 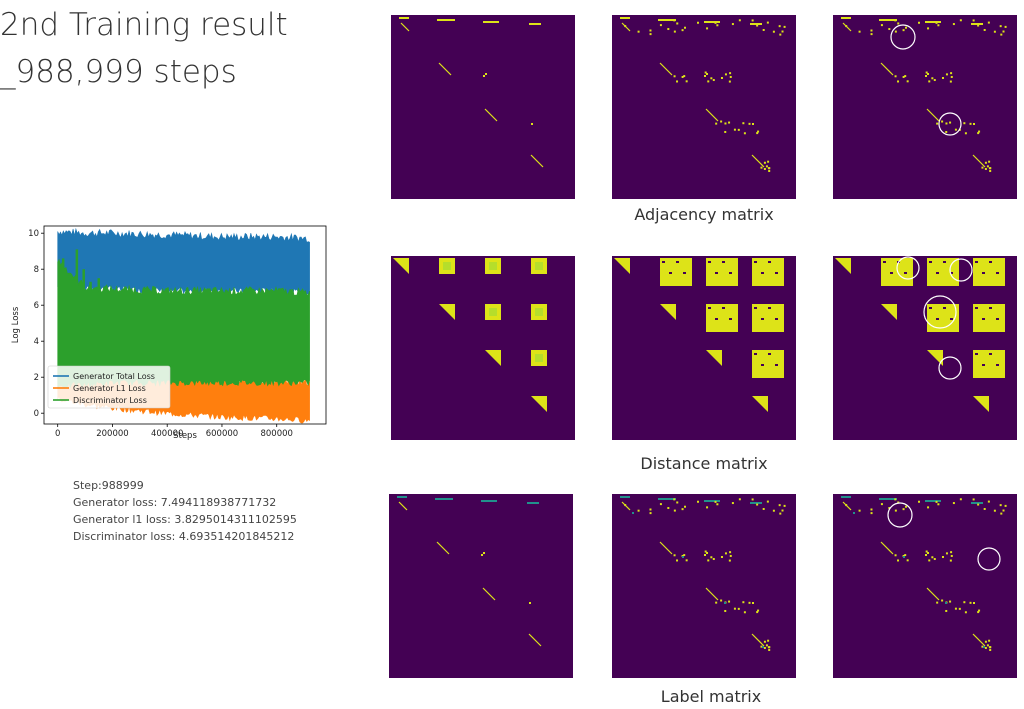 I want to click on y-tick-label: 0, so click(x=36, y=414).